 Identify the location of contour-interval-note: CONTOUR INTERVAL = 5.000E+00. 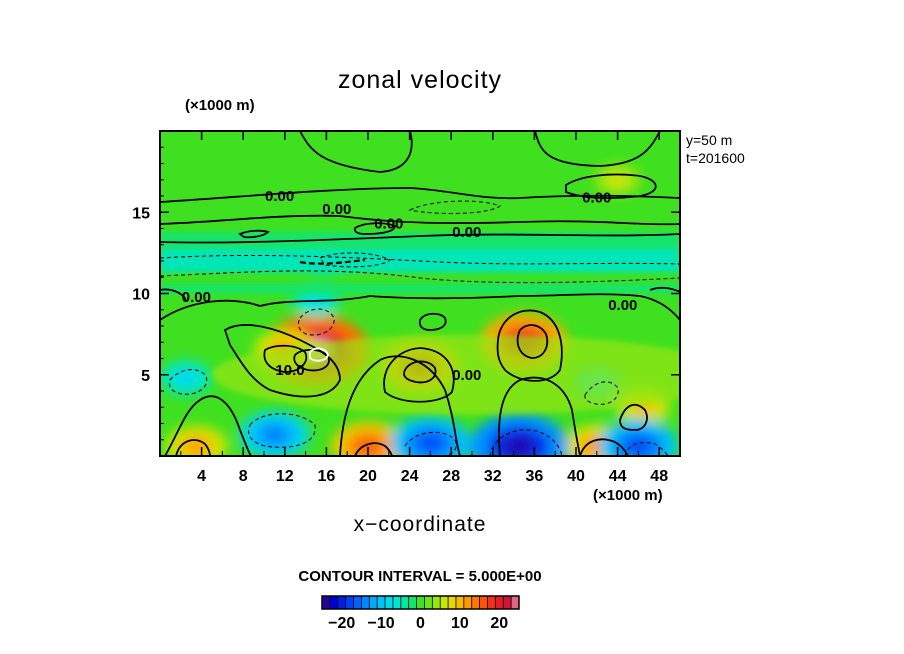
(419, 576).